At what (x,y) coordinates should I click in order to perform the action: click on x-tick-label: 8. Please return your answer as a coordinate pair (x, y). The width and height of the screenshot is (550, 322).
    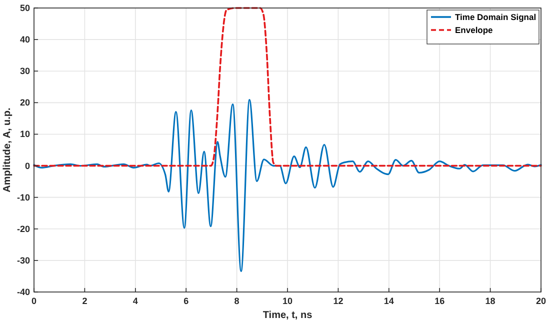
    Looking at the image, I should click on (237, 301).